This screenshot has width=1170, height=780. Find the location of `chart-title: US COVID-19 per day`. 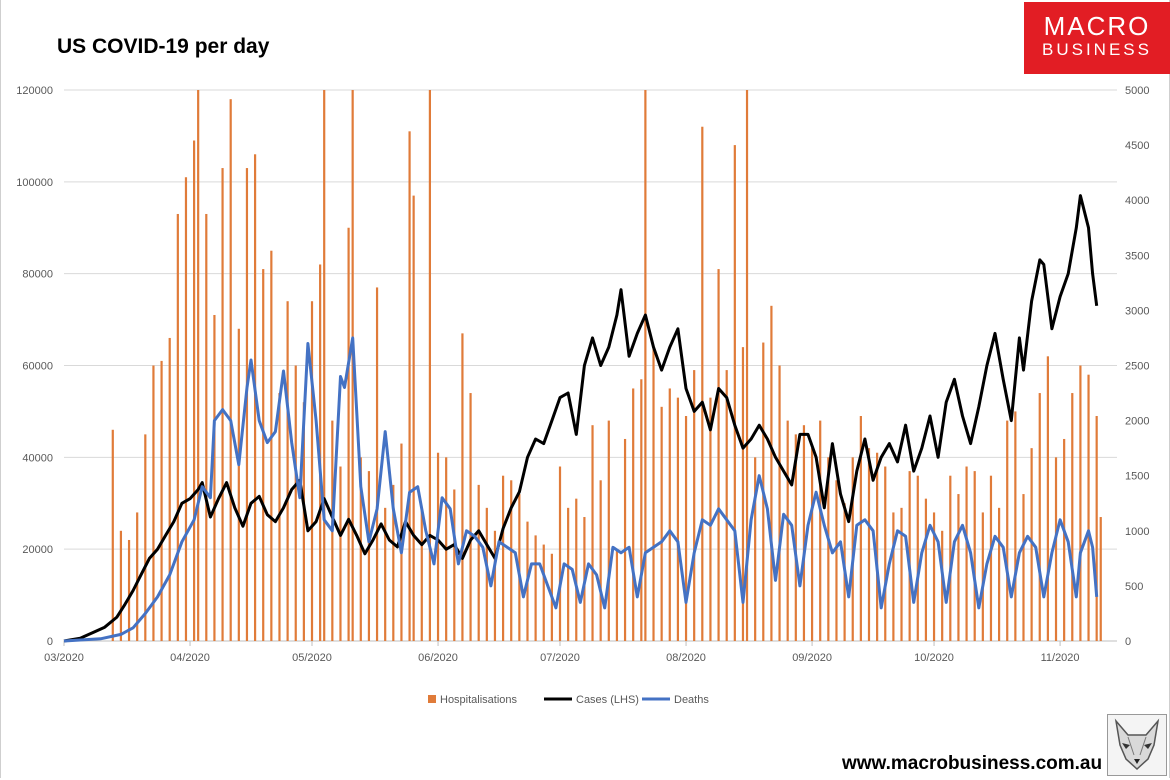

chart-title: US COVID-19 per day is located at coordinates (163, 46).